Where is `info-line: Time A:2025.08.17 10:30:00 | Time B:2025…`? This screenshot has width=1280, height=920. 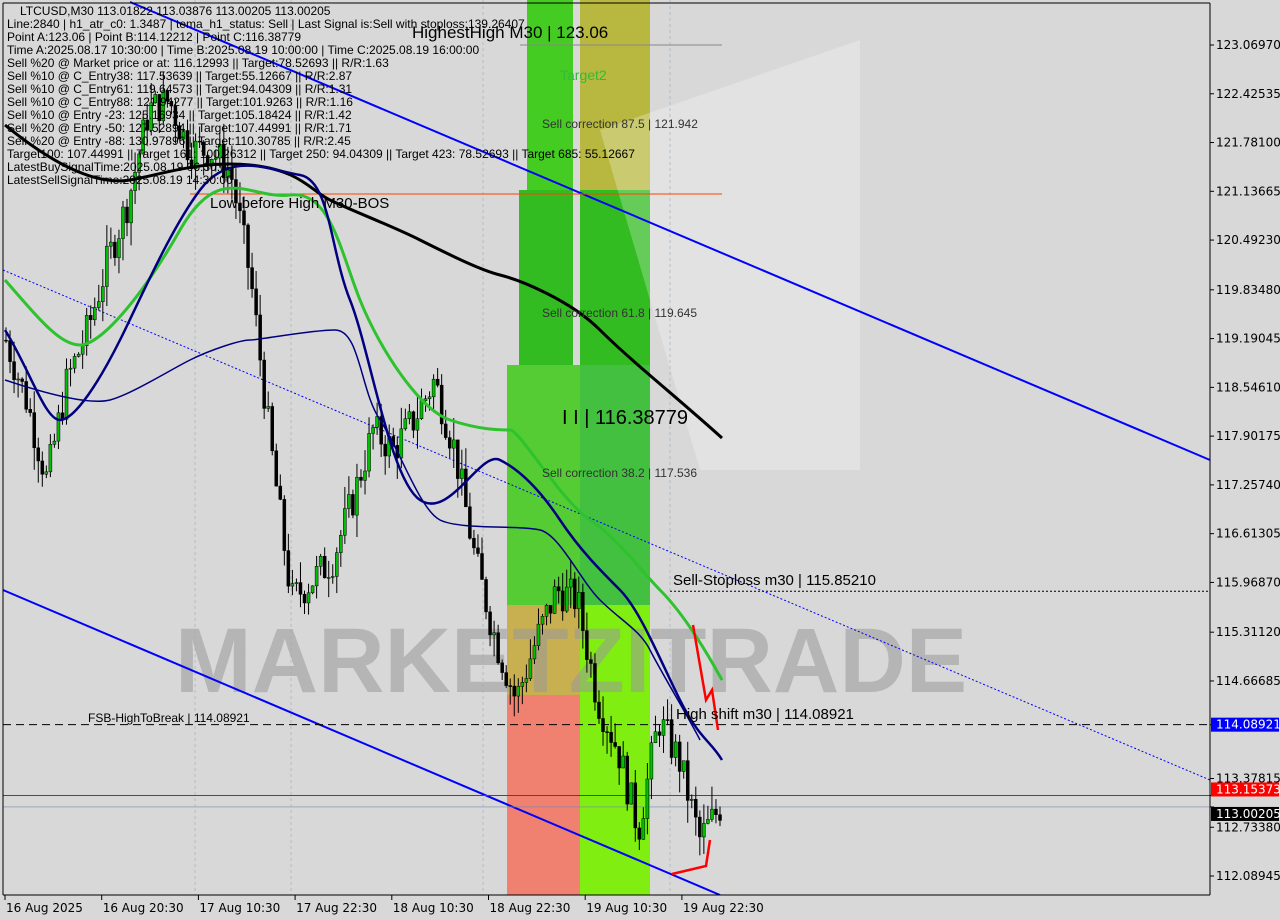 info-line: Time A:2025.08.17 10:30:00 | Time B:2025… is located at coordinates (243, 50).